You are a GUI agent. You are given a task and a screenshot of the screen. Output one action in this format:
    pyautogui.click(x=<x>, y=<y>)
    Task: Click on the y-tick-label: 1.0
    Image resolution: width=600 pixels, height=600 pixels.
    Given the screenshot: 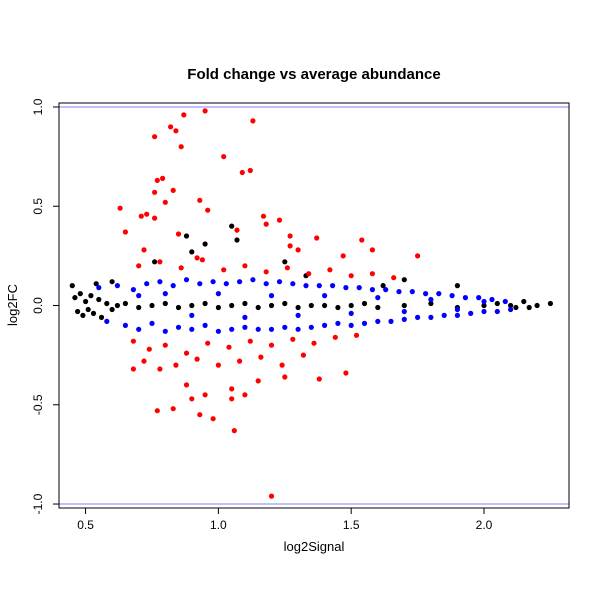 What is the action you would take?
    pyautogui.click(x=38, y=106)
    